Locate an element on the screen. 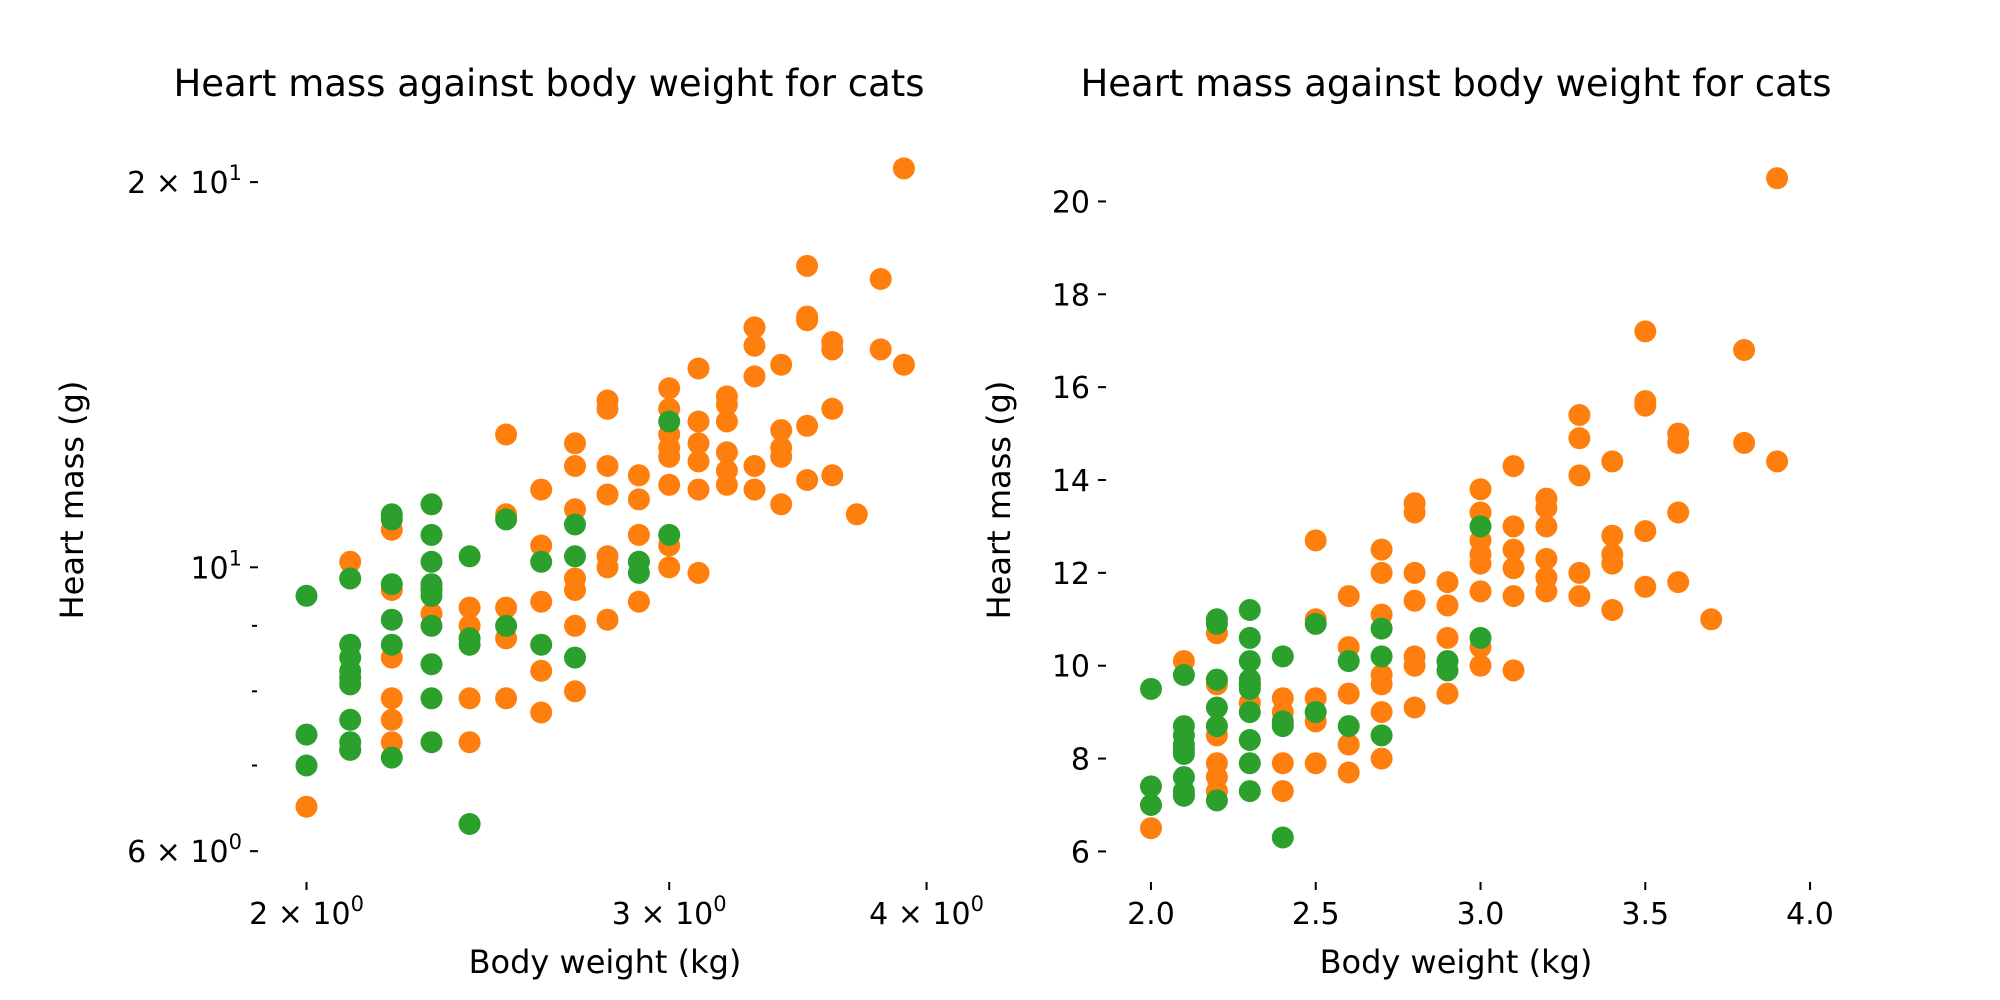 The image size is (2000, 1000). x-tick-label: 4 × 100 is located at coordinates (926, 912).